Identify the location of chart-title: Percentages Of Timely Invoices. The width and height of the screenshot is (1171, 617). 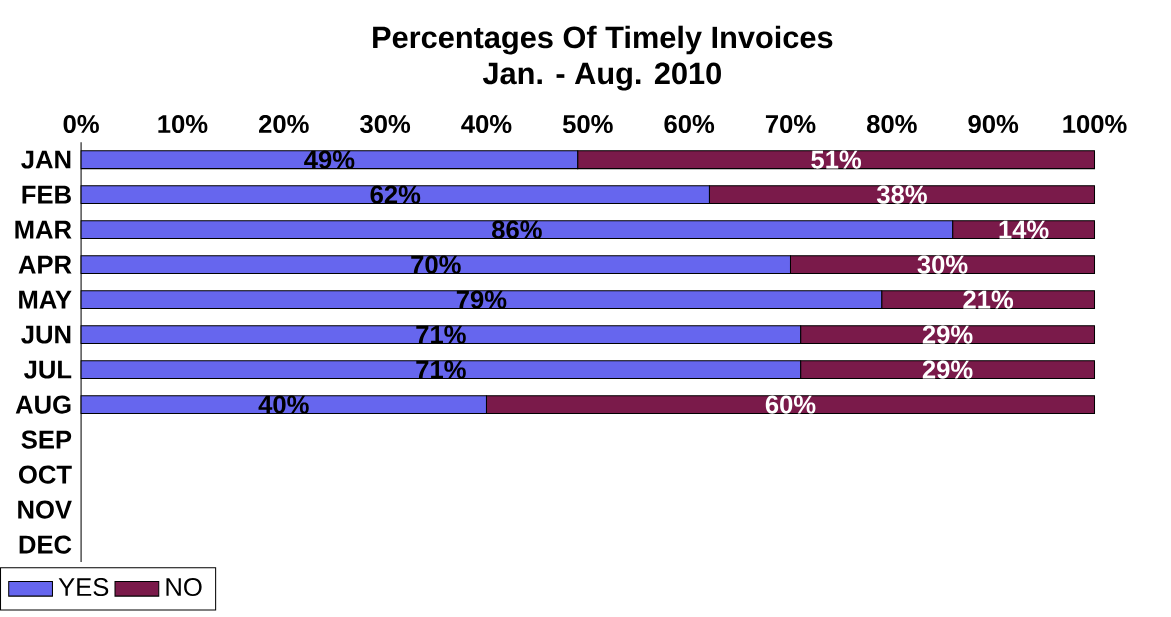
(603, 40).